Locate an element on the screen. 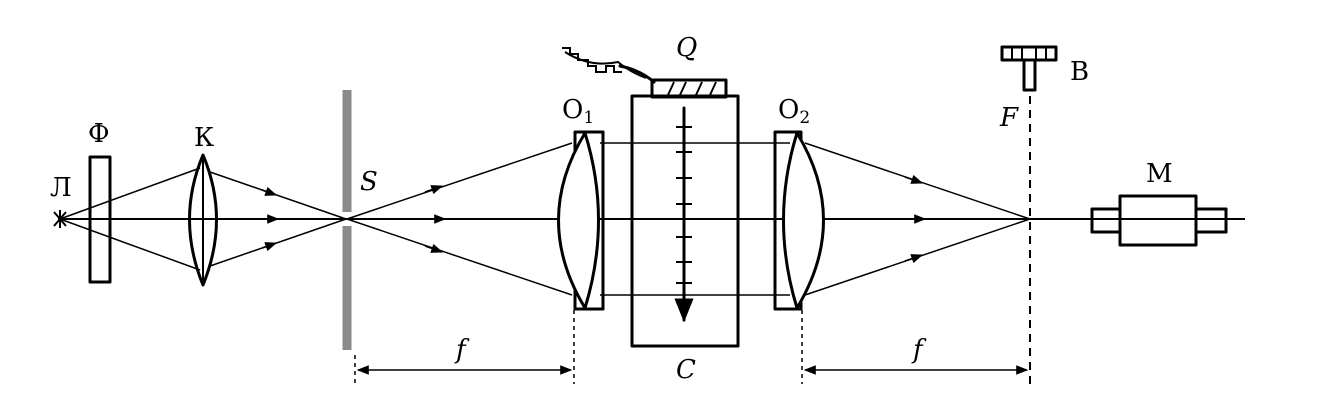  cuvette is located at coordinates (685, 221).